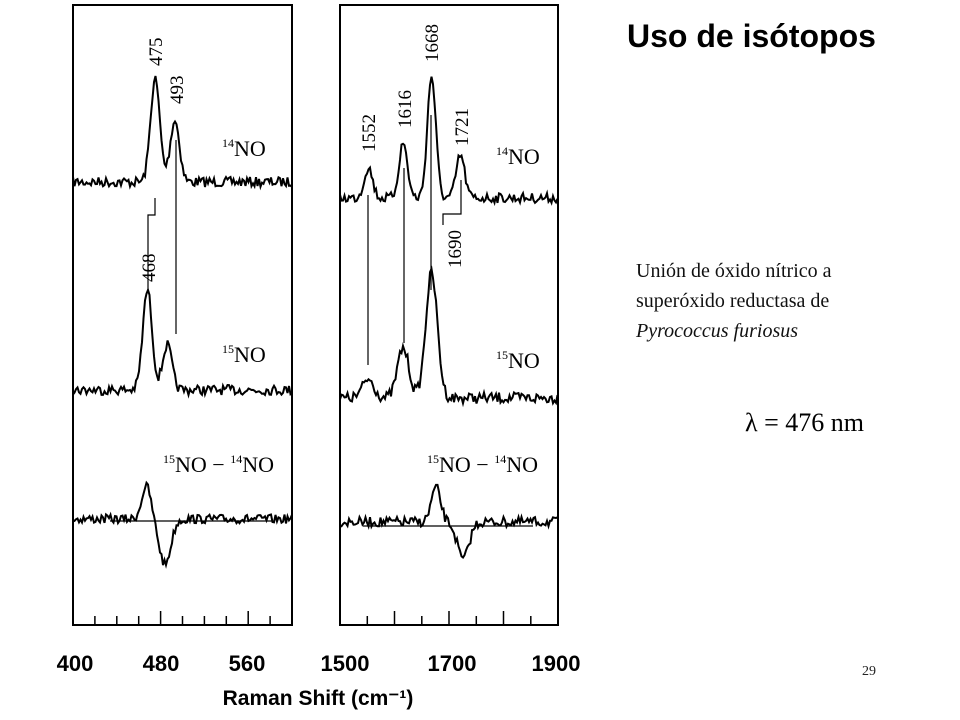  What do you see at coordinates (556, 663) in the screenshot?
I see `tick-label-1900: 1900` at bounding box center [556, 663].